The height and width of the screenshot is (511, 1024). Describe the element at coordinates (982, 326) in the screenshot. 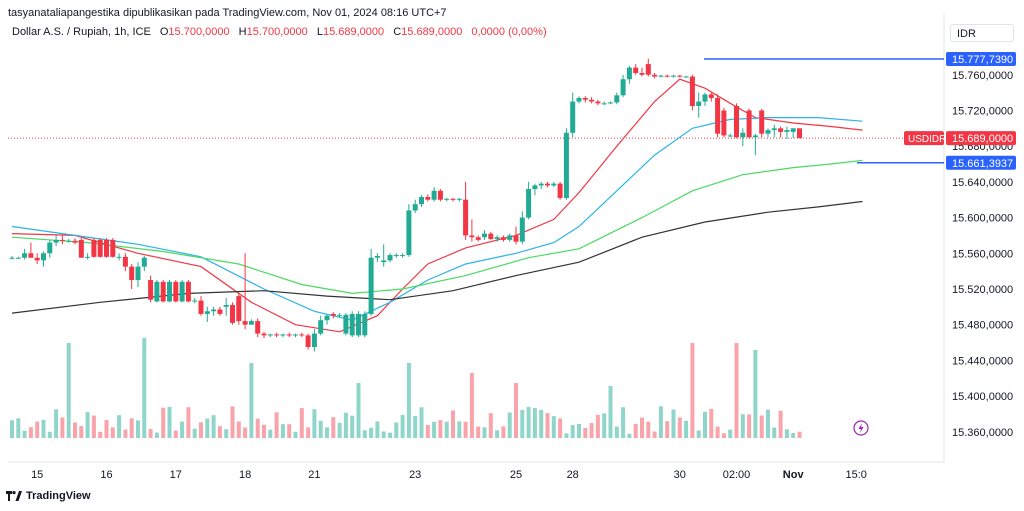

I see `y-tick-label: 15.480,0000` at that location.